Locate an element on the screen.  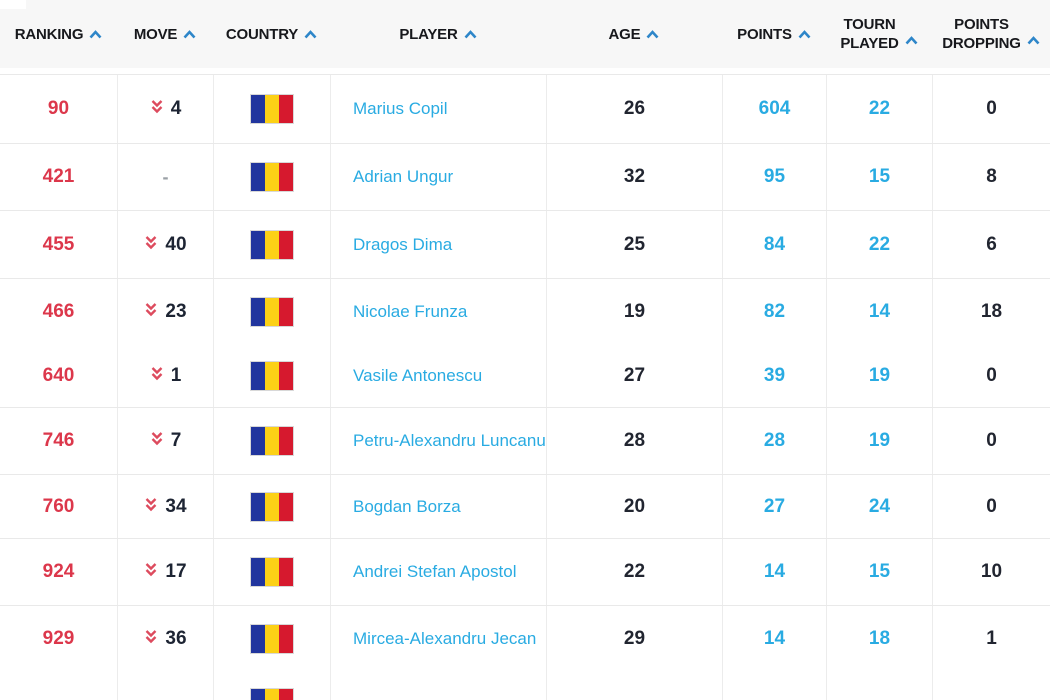
column-header-country: COUNTRY is located at coordinates (271, 34).